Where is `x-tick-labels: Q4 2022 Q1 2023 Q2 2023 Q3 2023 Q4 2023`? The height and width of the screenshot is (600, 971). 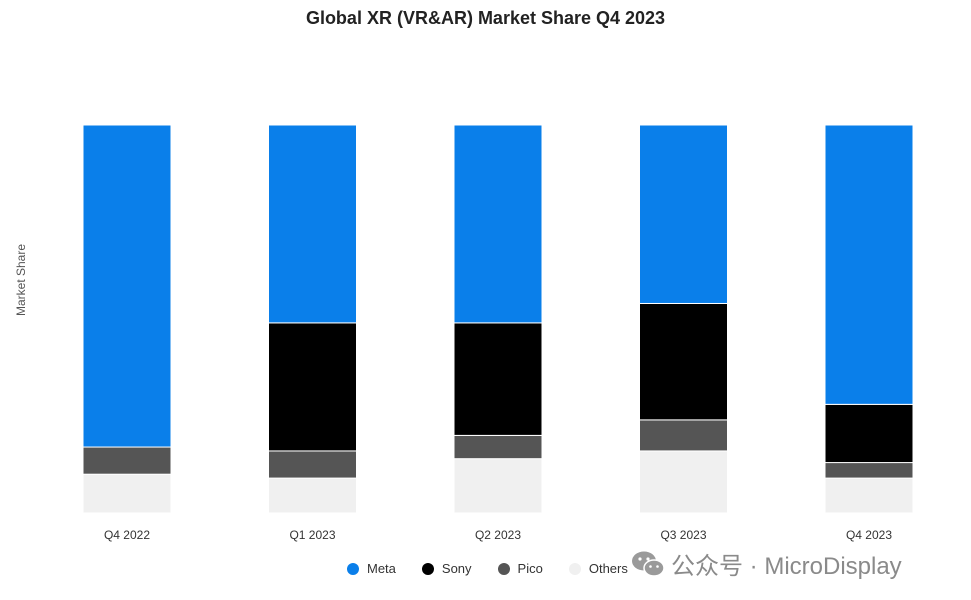
x-tick-labels: Q4 2022 Q1 2023 Q2 2023 Q3 2023 Q4 2023 is located at coordinates (498, 535).